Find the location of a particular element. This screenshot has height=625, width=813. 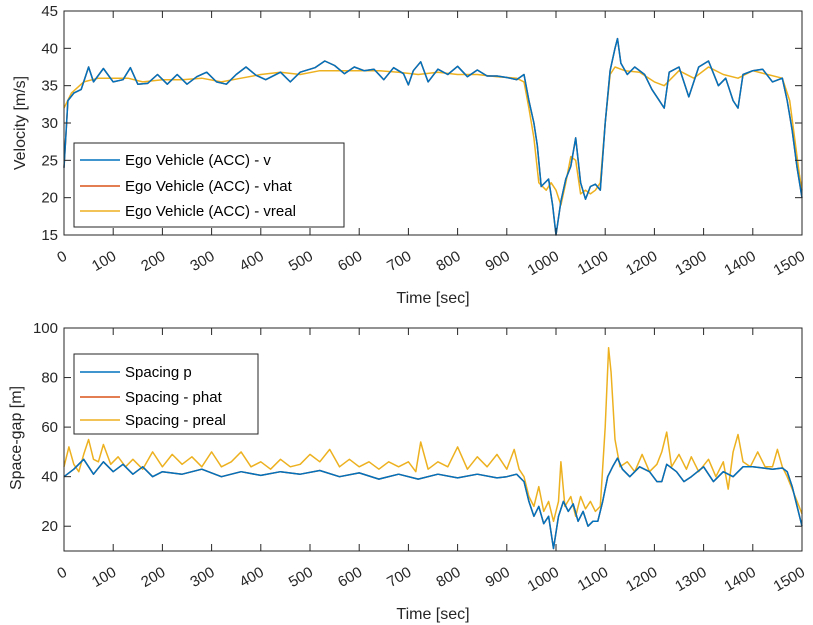

spacing-legend: Spacing p Spacing - phat Spacing - preal is located at coordinates (166, 394).